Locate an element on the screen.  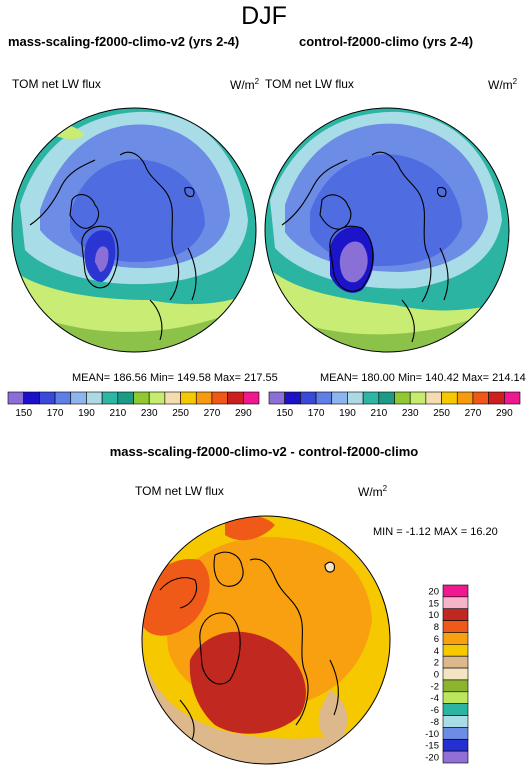
colorbar-tick-label: -20 is located at coordinates (432, 758).